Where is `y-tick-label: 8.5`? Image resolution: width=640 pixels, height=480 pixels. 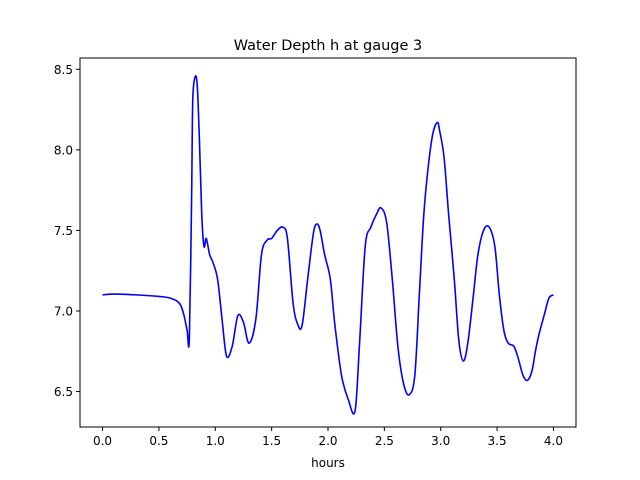
y-tick-label: 8.5 is located at coordinates (63, 70).